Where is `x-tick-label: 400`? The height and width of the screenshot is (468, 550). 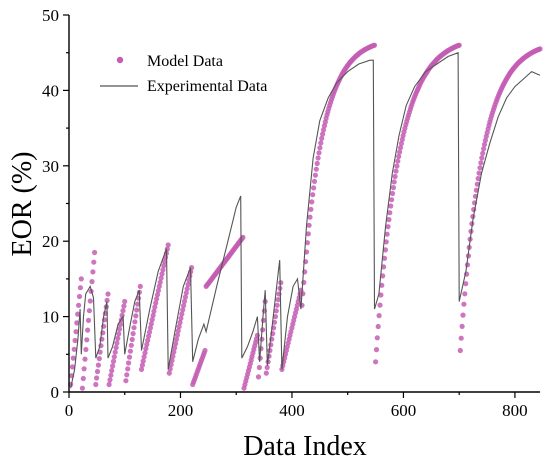
x-tick-label: 400 is located at coordinates (292, 410).